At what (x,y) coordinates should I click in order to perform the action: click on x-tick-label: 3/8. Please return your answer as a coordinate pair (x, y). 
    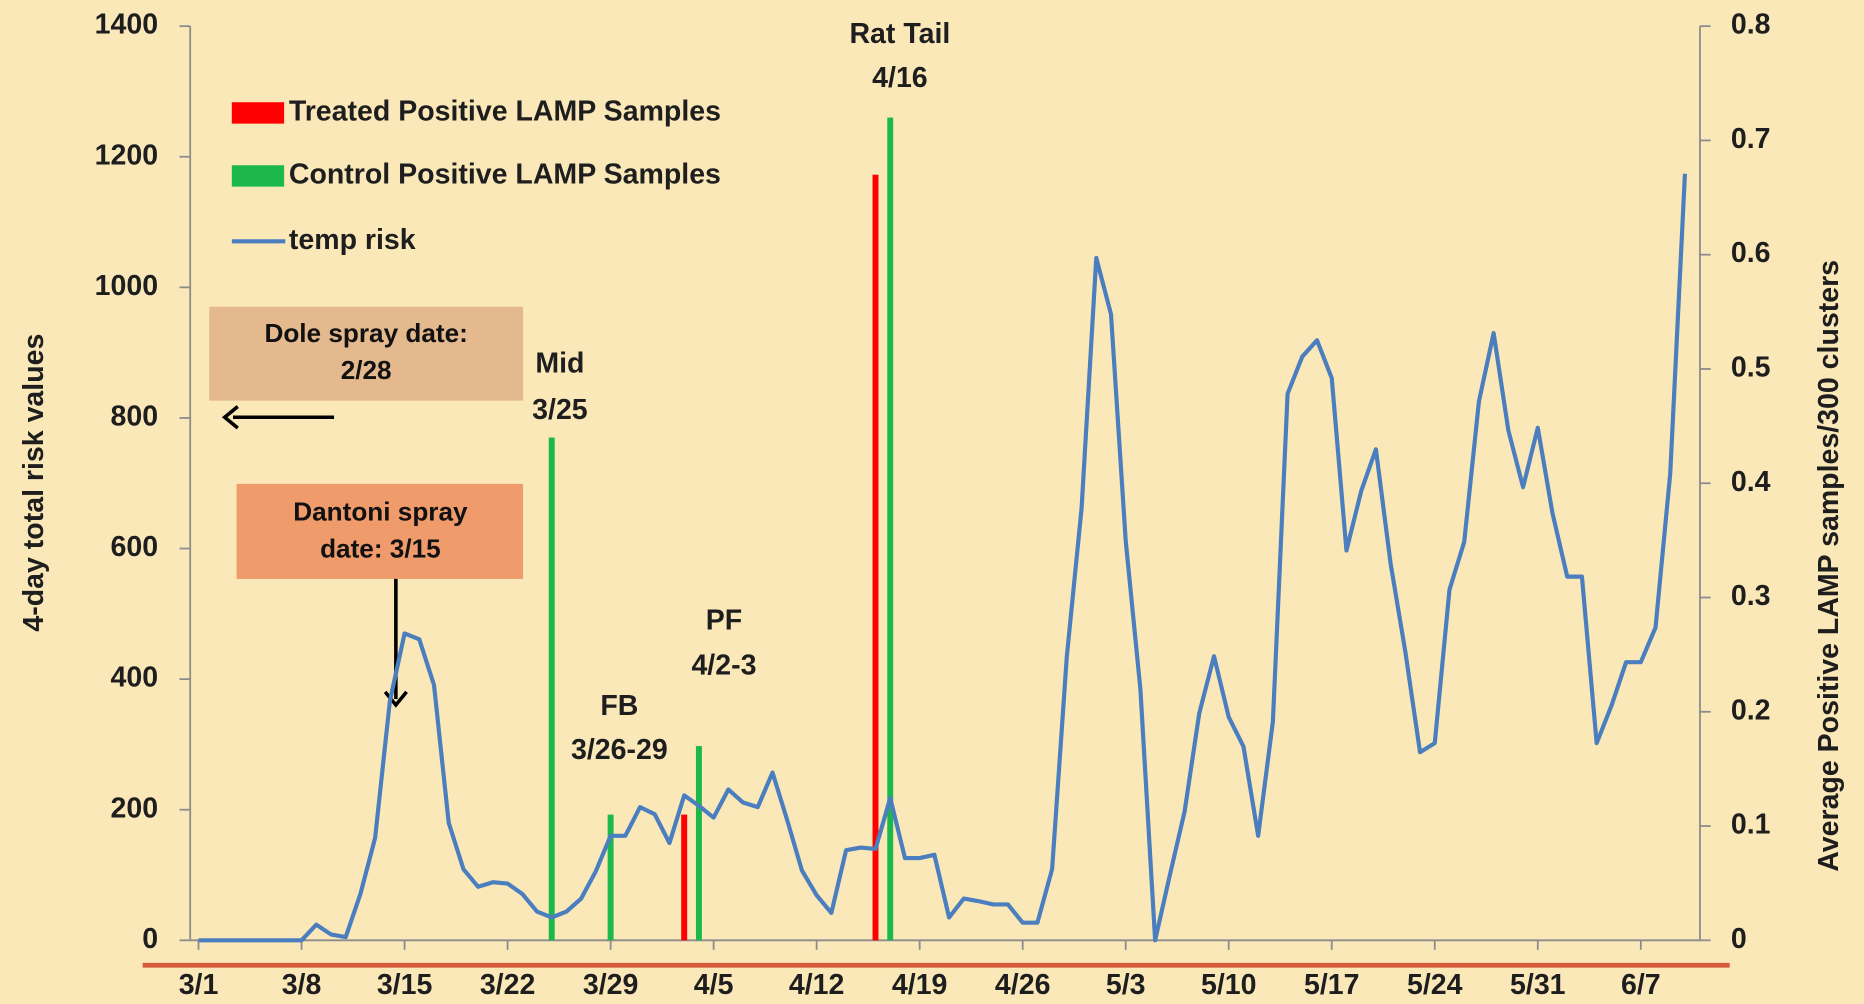
    Looking at the image, I should click on (302, 985).